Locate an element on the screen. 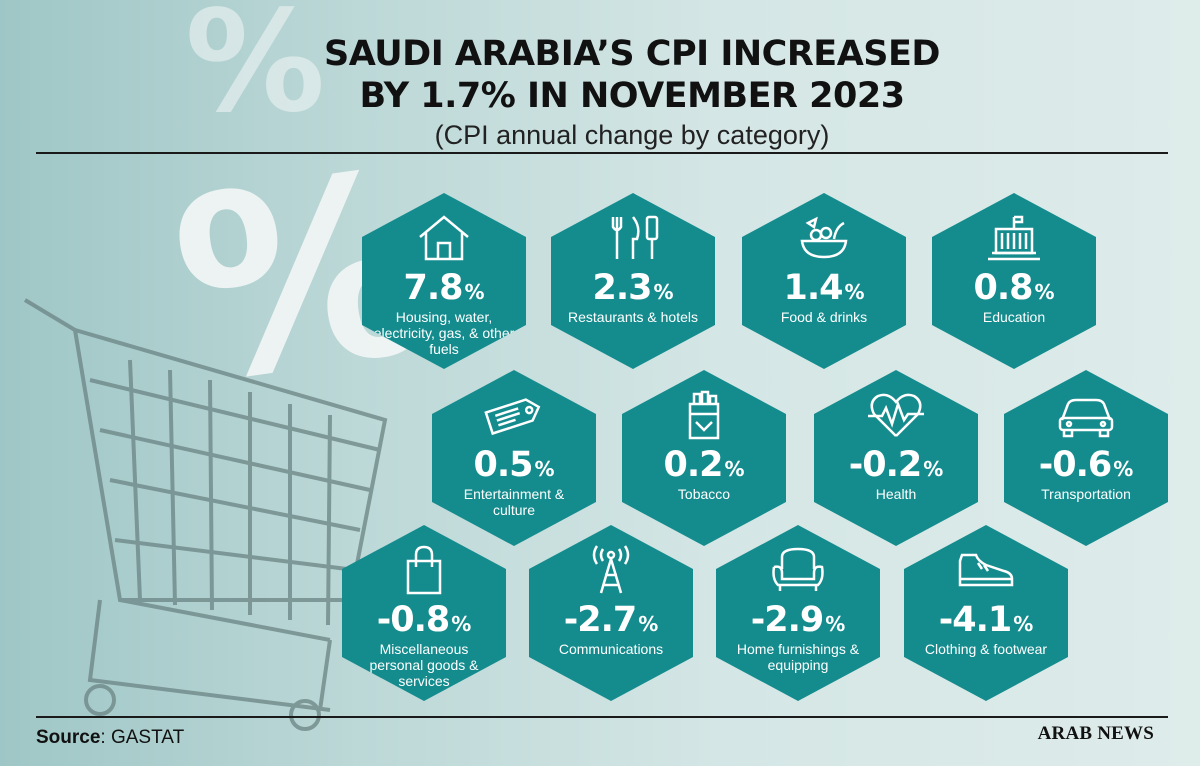 Image resolution: width=1200 pixels, height=766 pixels. source-credit: Source: GASTAT is located at coordinates (110, 738).